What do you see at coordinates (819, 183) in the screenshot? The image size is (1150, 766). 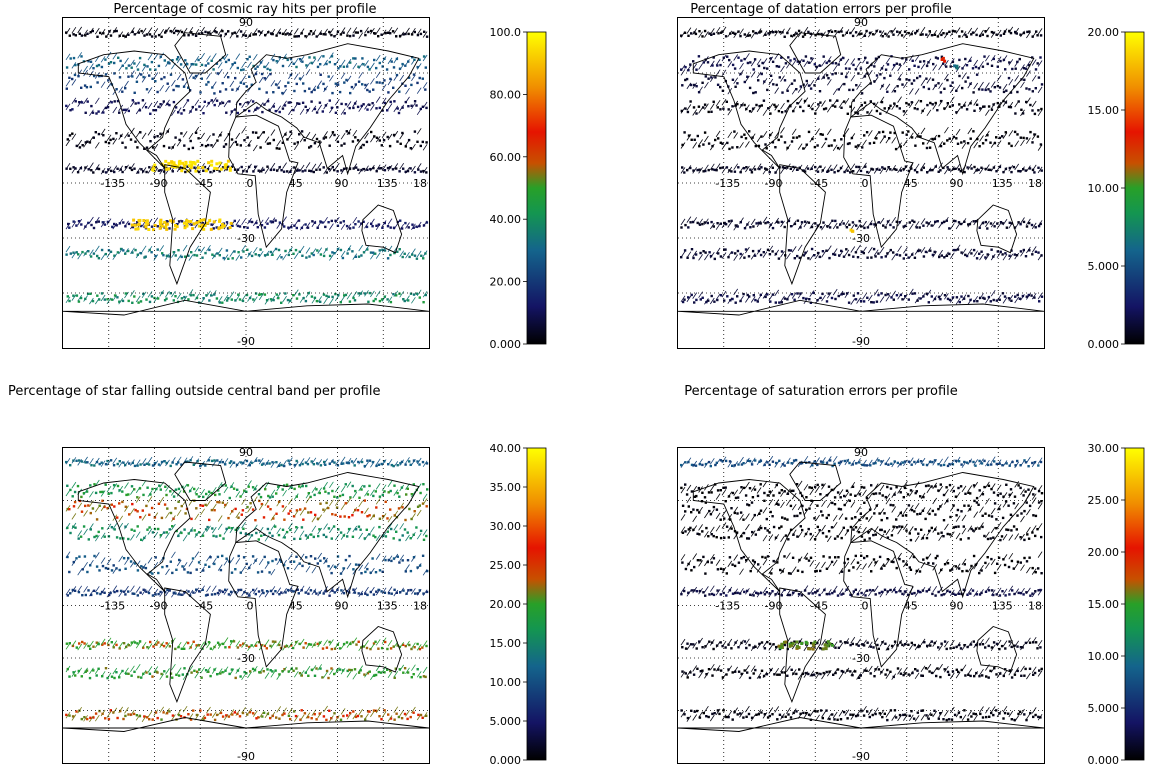 I see `map-label: -45` at bounding box center [819, 183].